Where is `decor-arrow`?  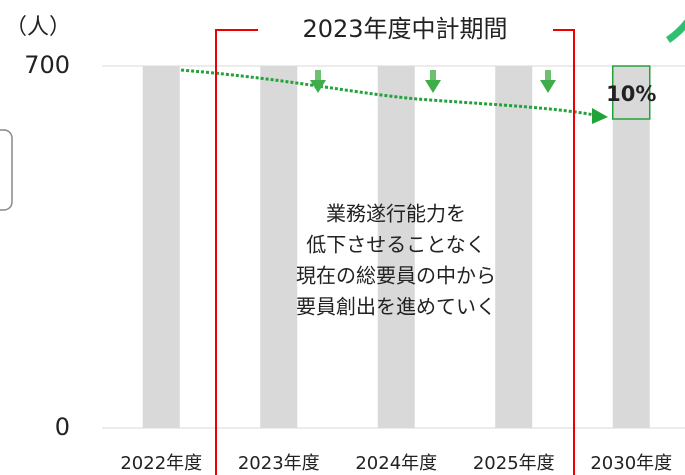 decor-arrow is located at coordinates (675, 31).